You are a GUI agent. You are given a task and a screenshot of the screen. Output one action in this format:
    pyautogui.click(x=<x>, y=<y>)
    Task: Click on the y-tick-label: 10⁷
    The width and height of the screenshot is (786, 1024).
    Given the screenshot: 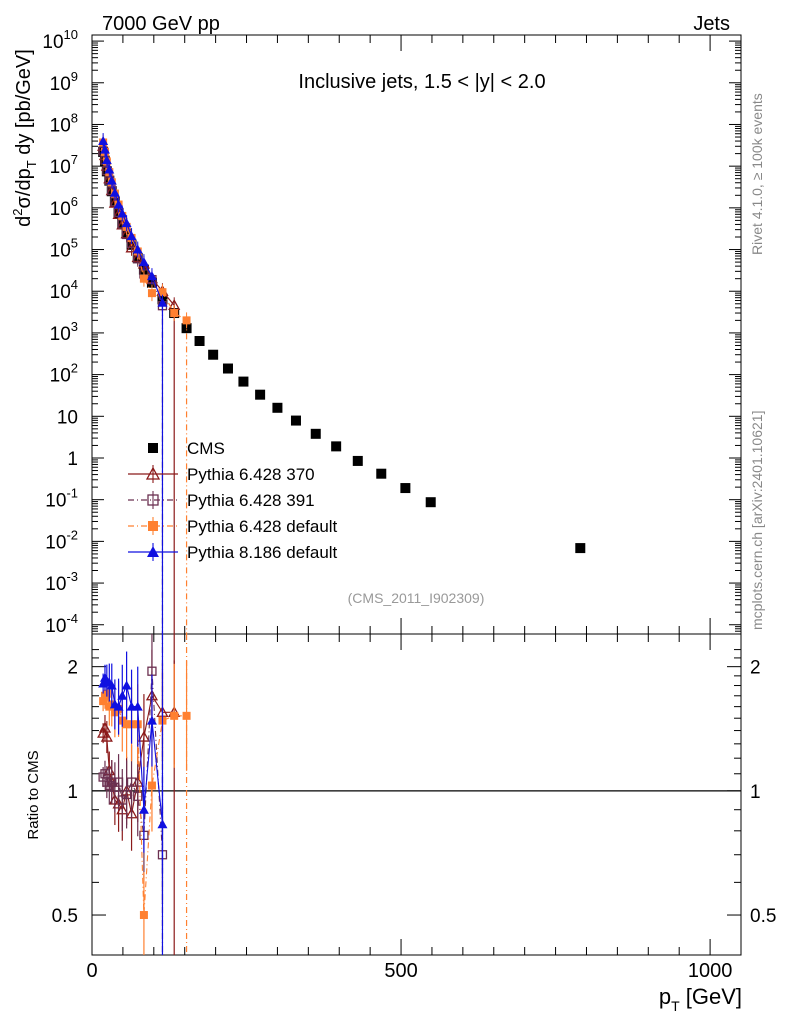 What is the action you would take?
    pyautogui.click(x=64, y=165)
    